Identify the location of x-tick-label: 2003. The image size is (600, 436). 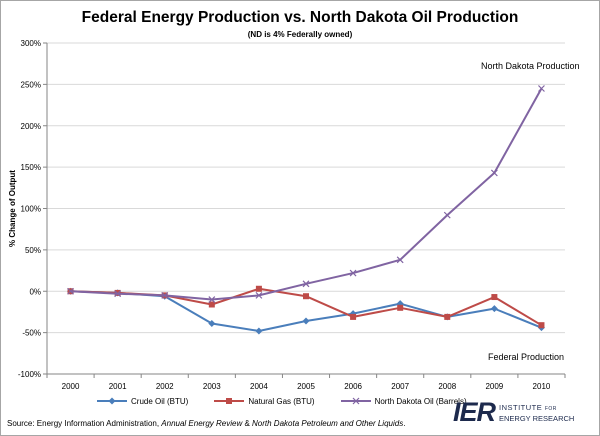
(212, 386).